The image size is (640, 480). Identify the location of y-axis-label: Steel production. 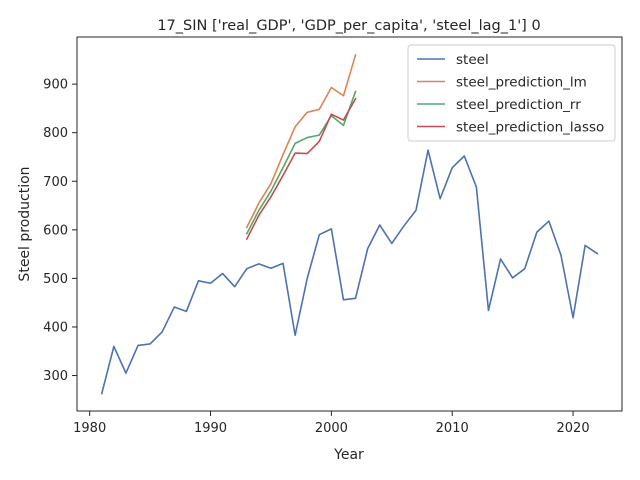
(25, 223).